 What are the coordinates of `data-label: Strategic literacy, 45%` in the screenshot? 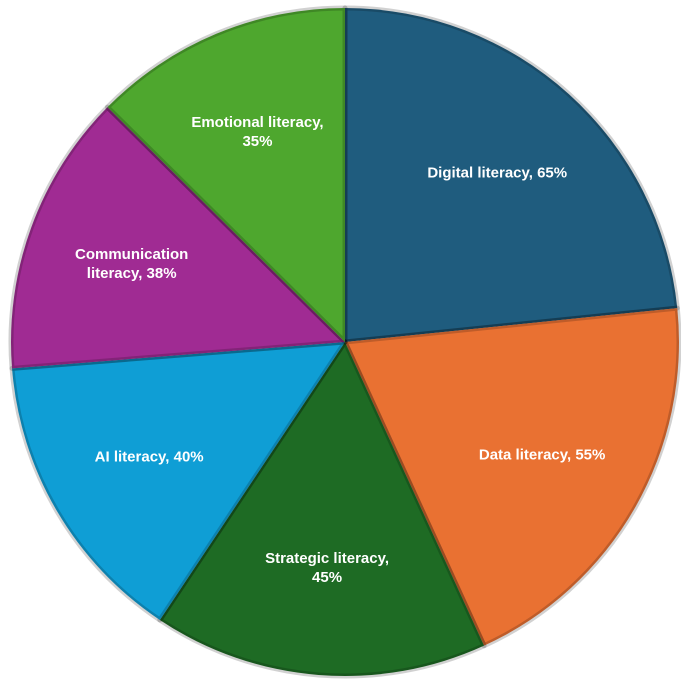 It's located at (327, 568).